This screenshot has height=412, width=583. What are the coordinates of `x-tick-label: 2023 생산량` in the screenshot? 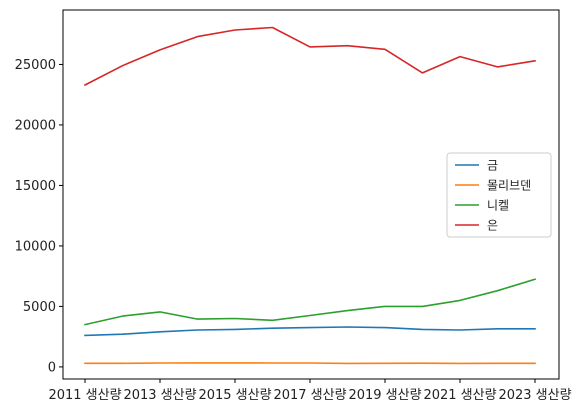 It's located at (534, 395).